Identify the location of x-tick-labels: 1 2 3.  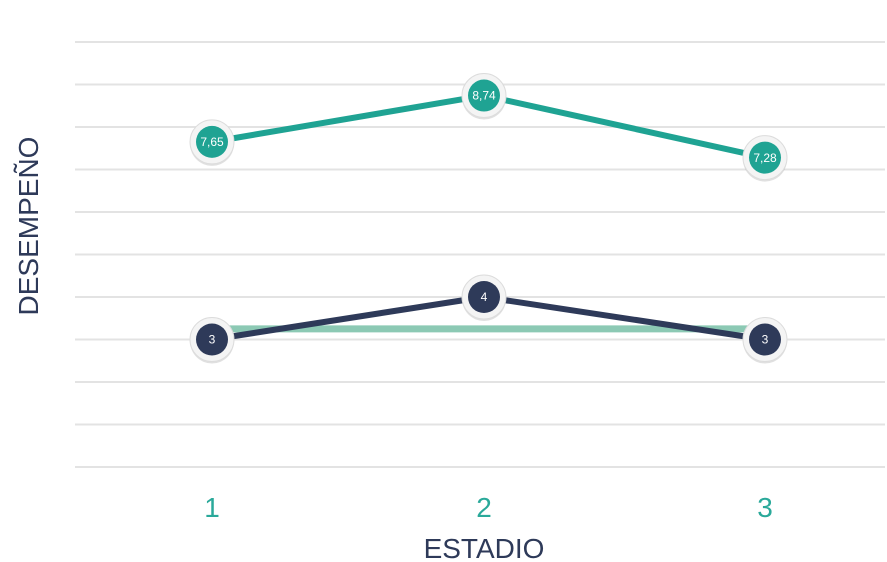
(488, 507).